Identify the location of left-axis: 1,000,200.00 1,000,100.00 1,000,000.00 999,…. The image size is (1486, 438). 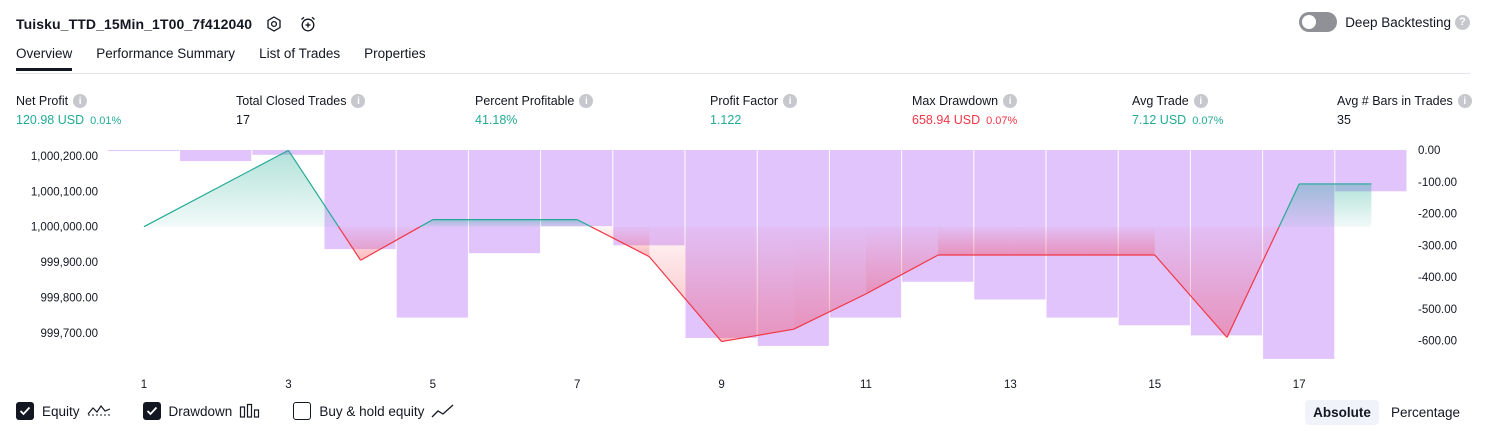
(64, 245).